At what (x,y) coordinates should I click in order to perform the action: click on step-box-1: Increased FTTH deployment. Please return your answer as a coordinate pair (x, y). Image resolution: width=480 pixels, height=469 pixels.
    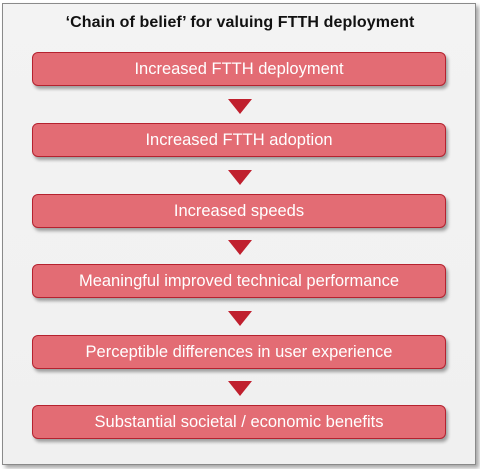
    Looking at the image, I should click on (239, 69).